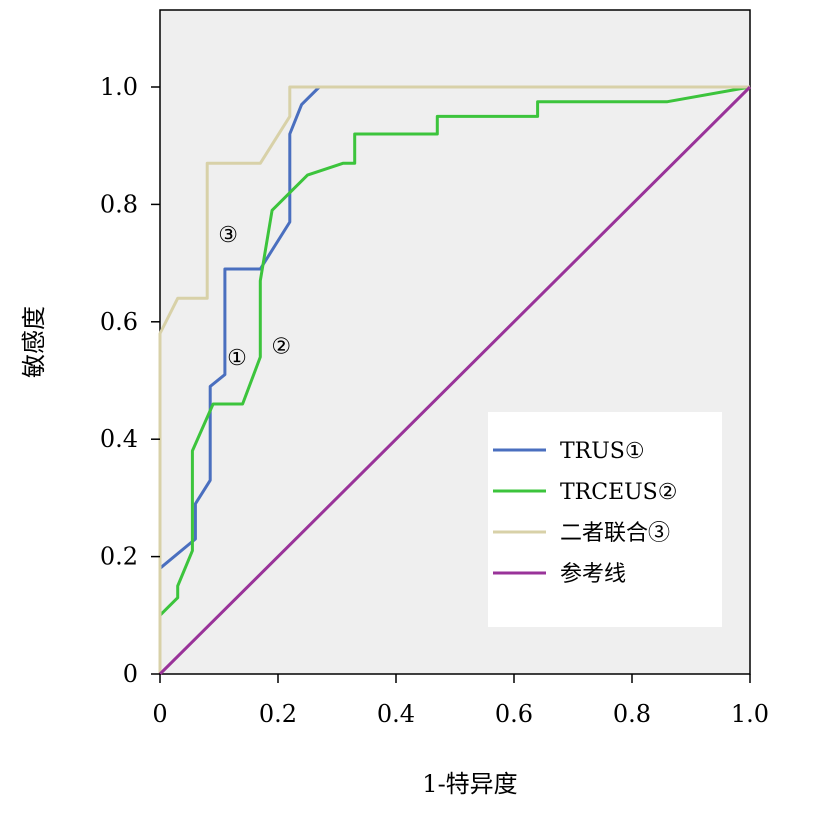 The height and width of the screenshot is (820, 827). I want to click on legend: TRUS① TRCEUS② 二者联合③ 参考线, so click(605, 519).